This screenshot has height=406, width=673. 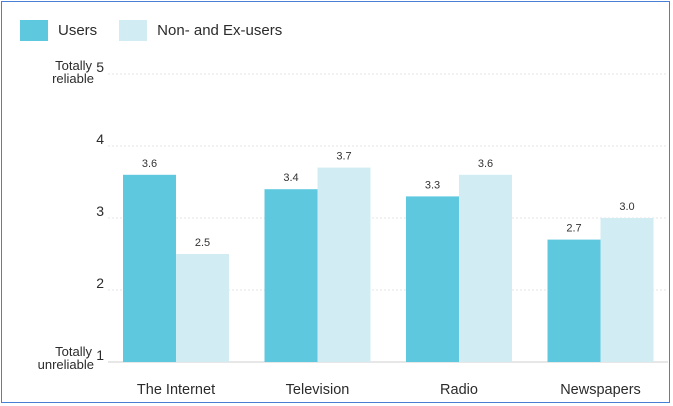 I want to click on data-label-non-users-2: 3.6, so click(x=485, y=164).